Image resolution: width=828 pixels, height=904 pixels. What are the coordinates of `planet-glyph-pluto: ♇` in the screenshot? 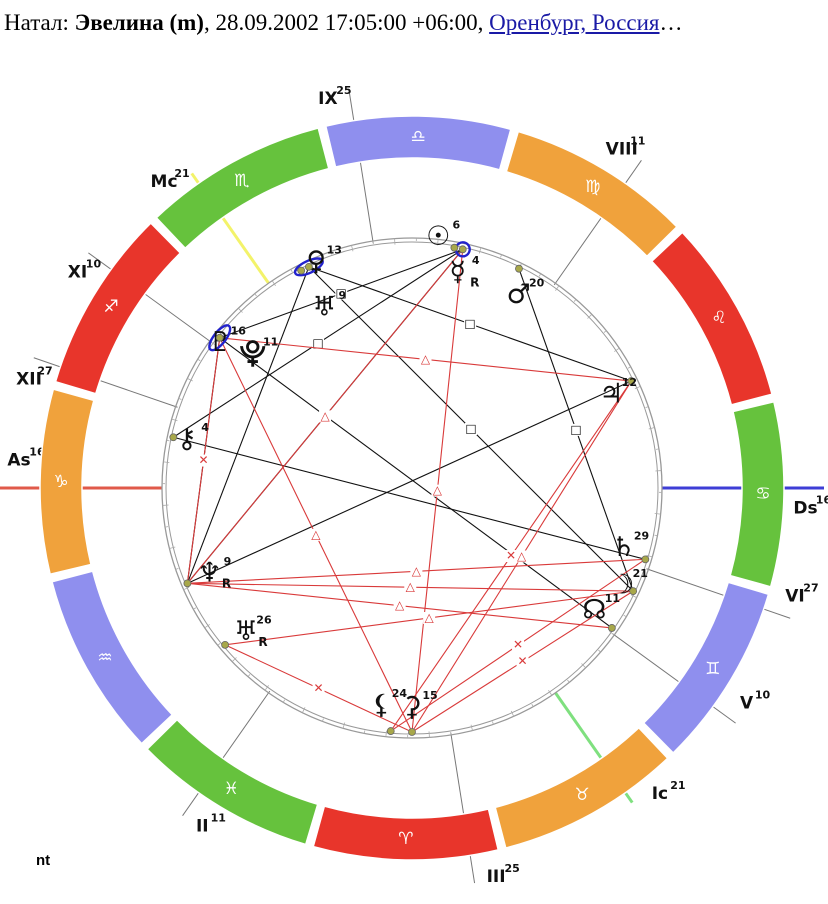 It's located at (220, 342).